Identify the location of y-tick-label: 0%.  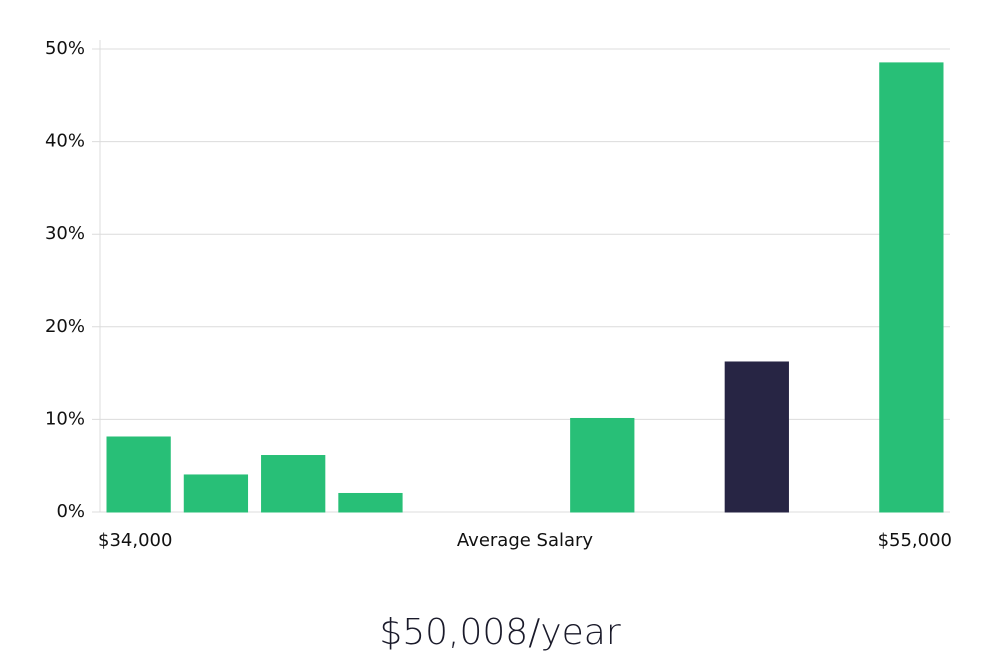
(70, 511).